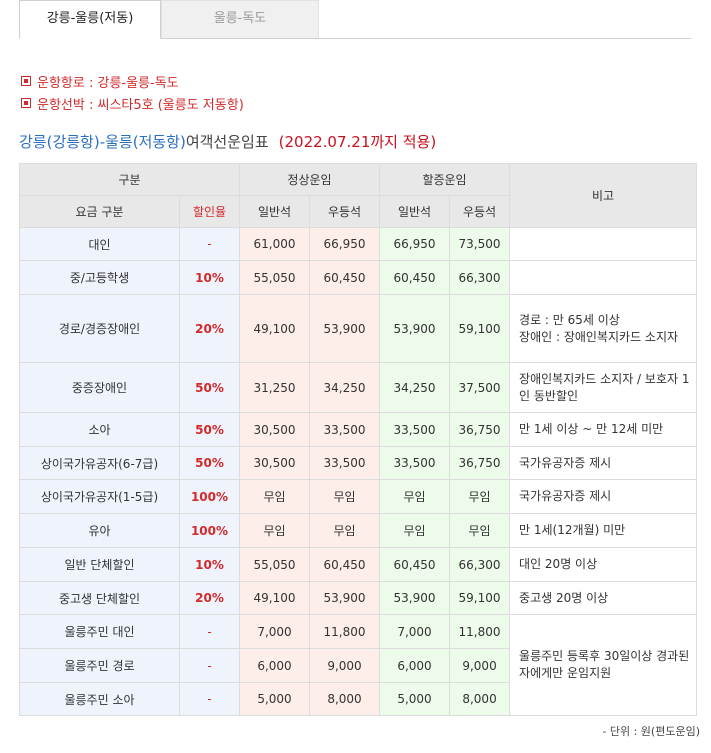 This screenshot has width=711, height=753. Describe the element at coordinates (99, 463) in the screenshot. I see `fare-type-cell: 상이국가유공자(6-7급)` at that location.